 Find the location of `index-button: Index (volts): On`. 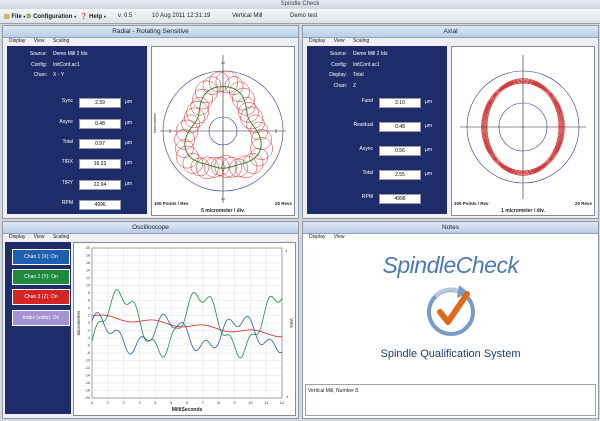

index-button: Index (volts): On is located at coordinates (41, 318).